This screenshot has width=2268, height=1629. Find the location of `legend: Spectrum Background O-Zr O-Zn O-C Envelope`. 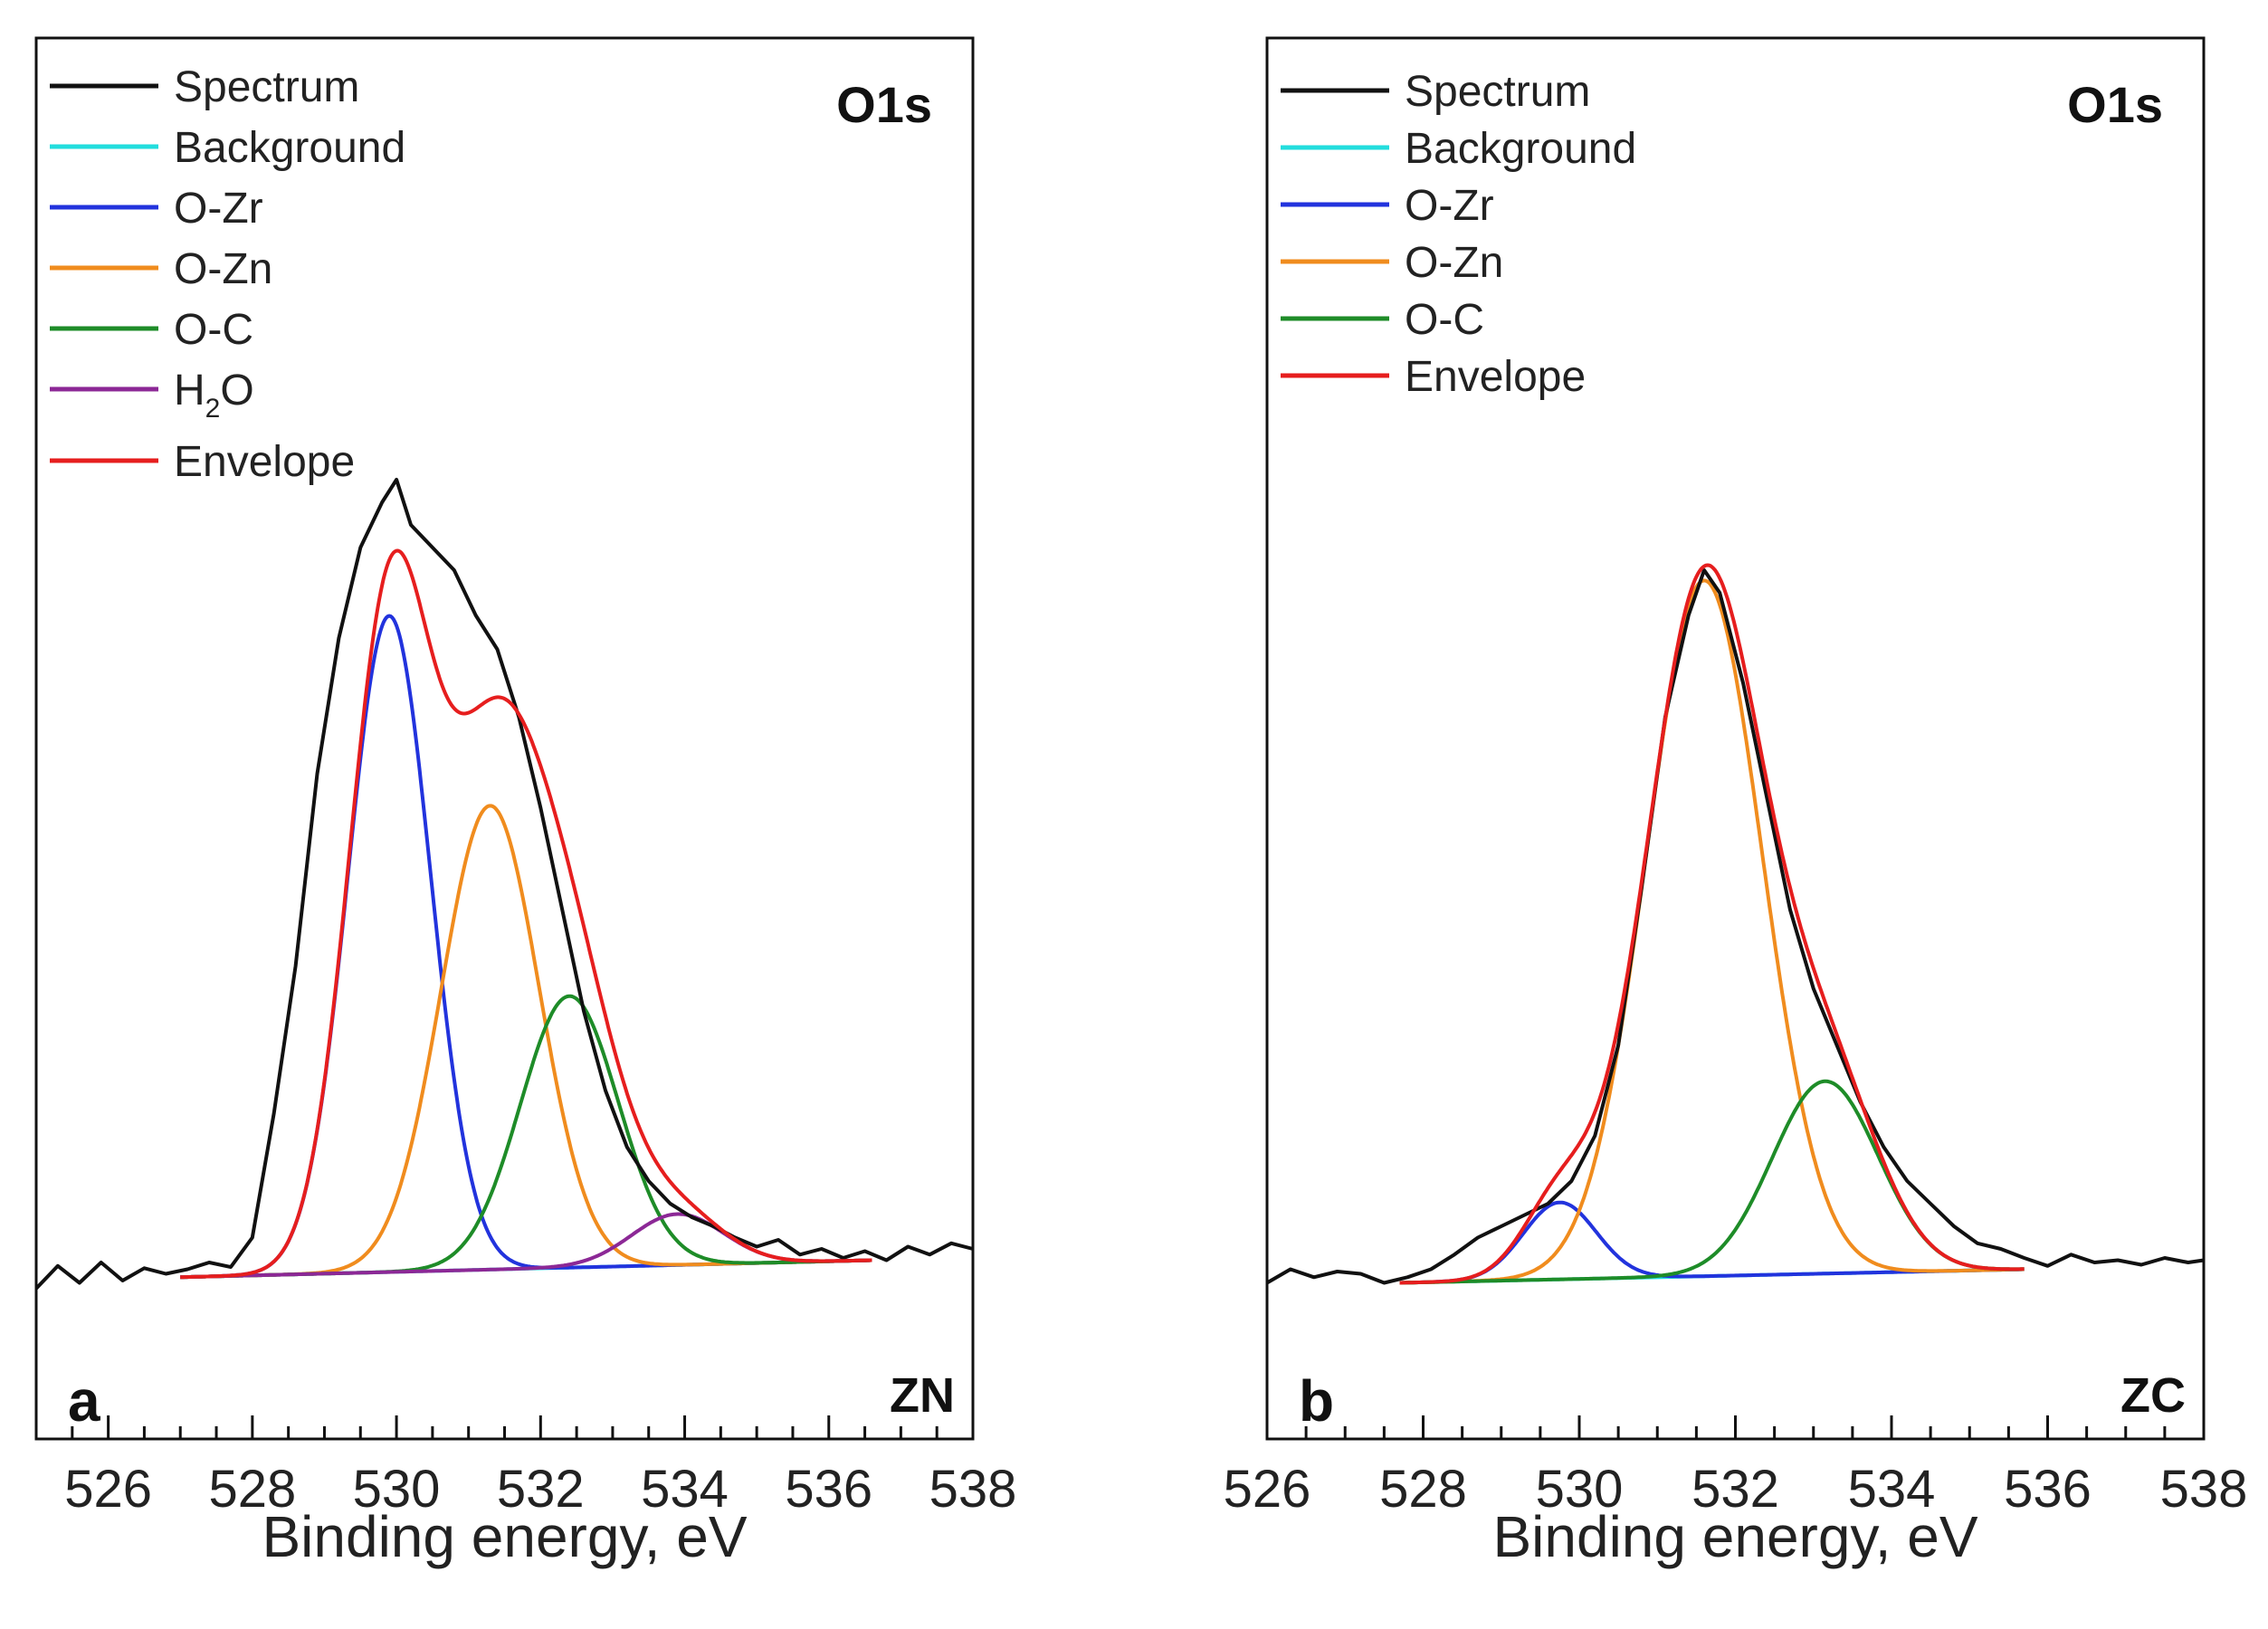

legend: Spectrum Background O-Zr O-Zn O-C Envelope is located at coordinates (1459, 235).